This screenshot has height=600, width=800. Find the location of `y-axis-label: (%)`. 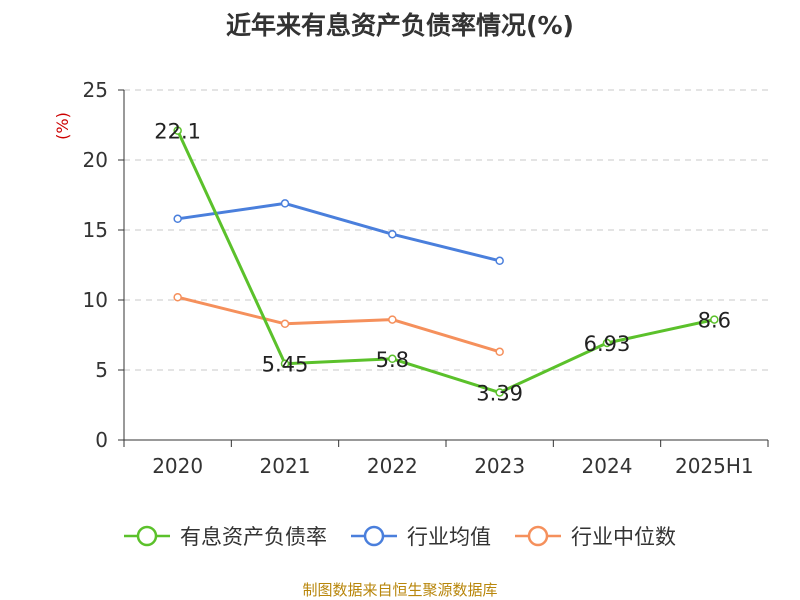

y-axis-label: (%) is located at coordinates (62, 126).